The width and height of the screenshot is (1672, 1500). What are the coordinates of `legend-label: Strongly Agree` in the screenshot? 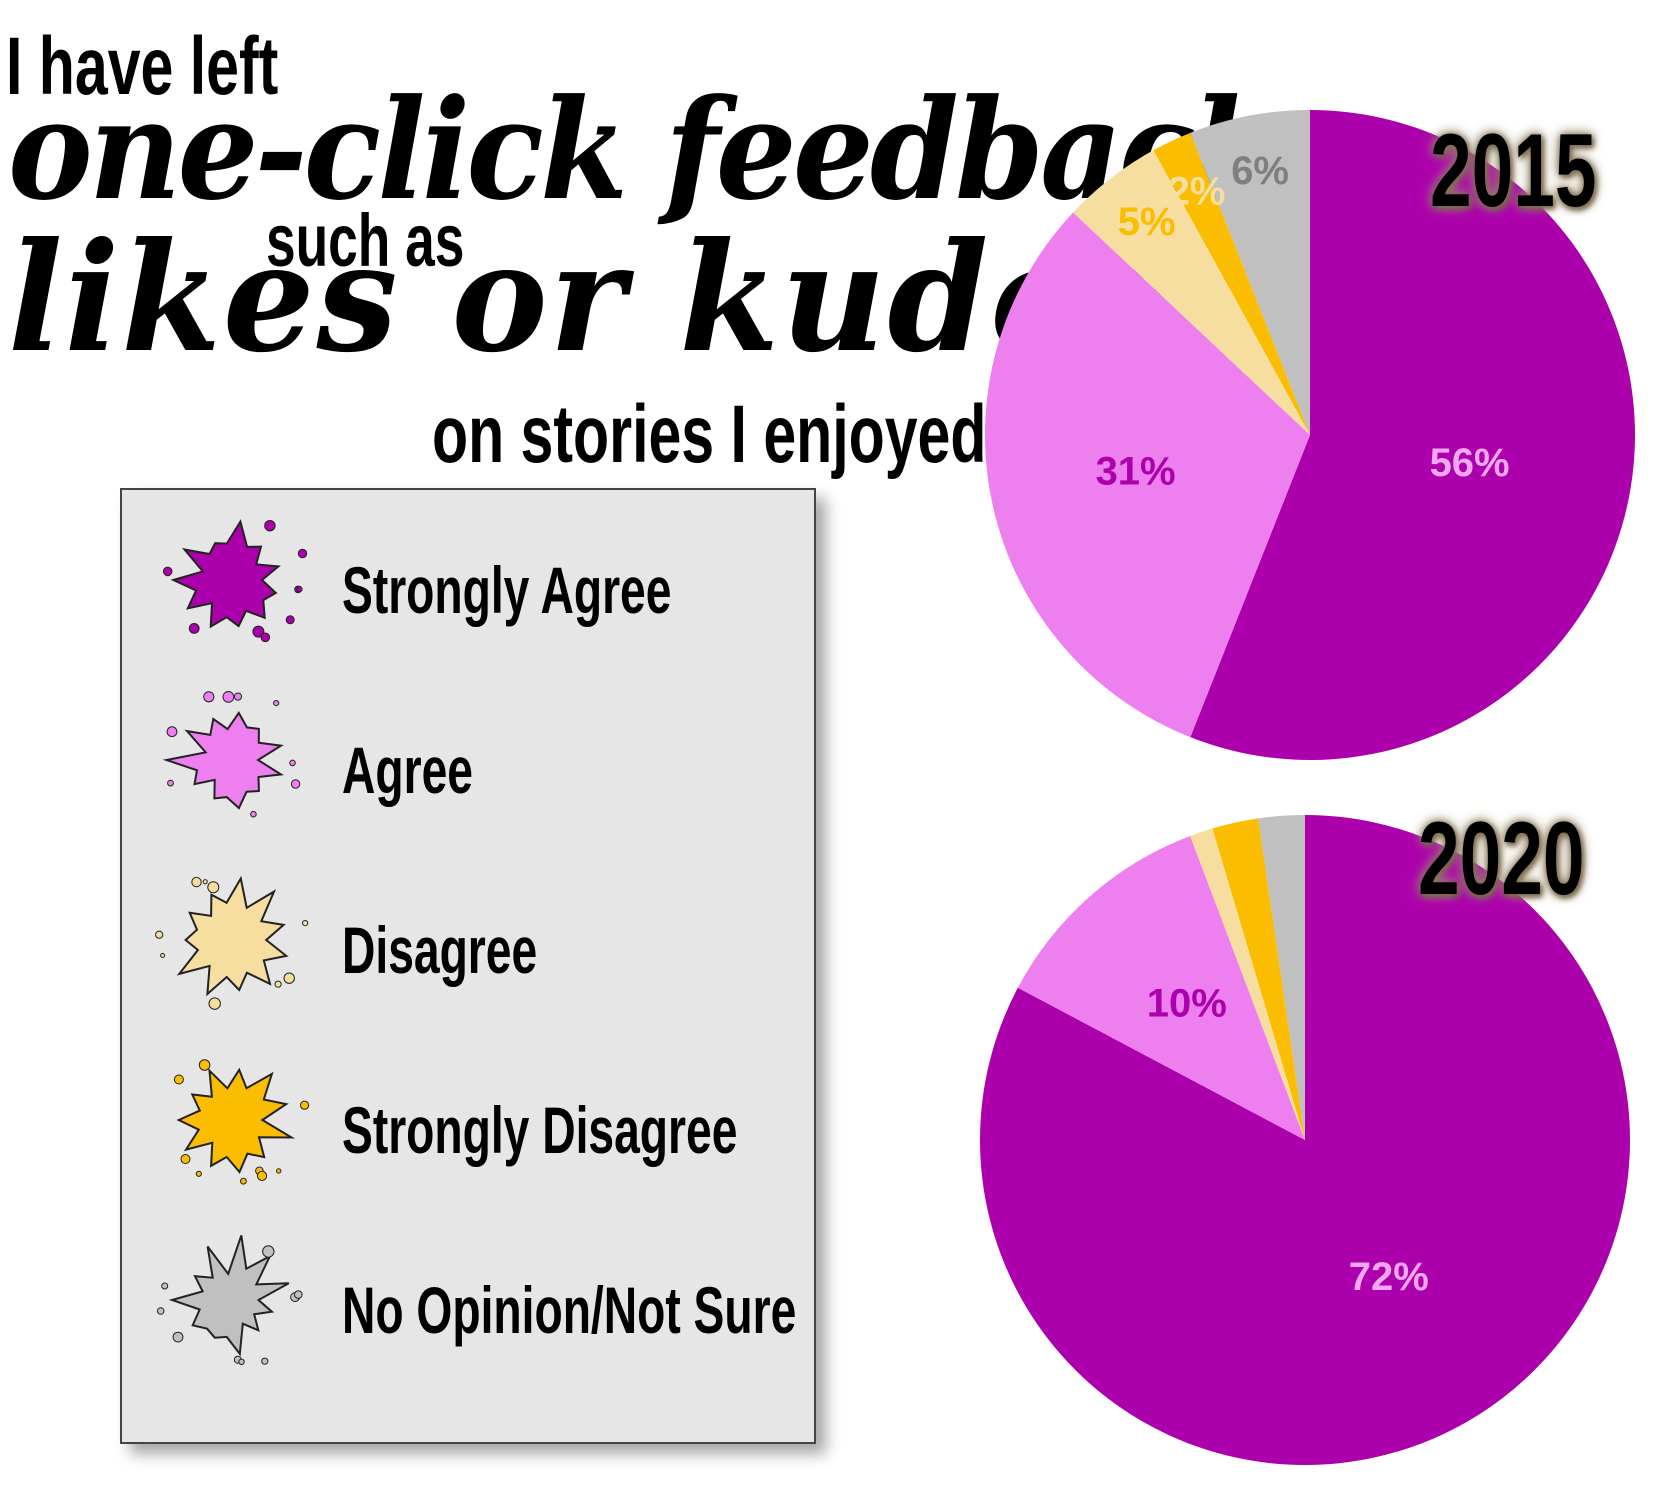 It's located at (507, 590).